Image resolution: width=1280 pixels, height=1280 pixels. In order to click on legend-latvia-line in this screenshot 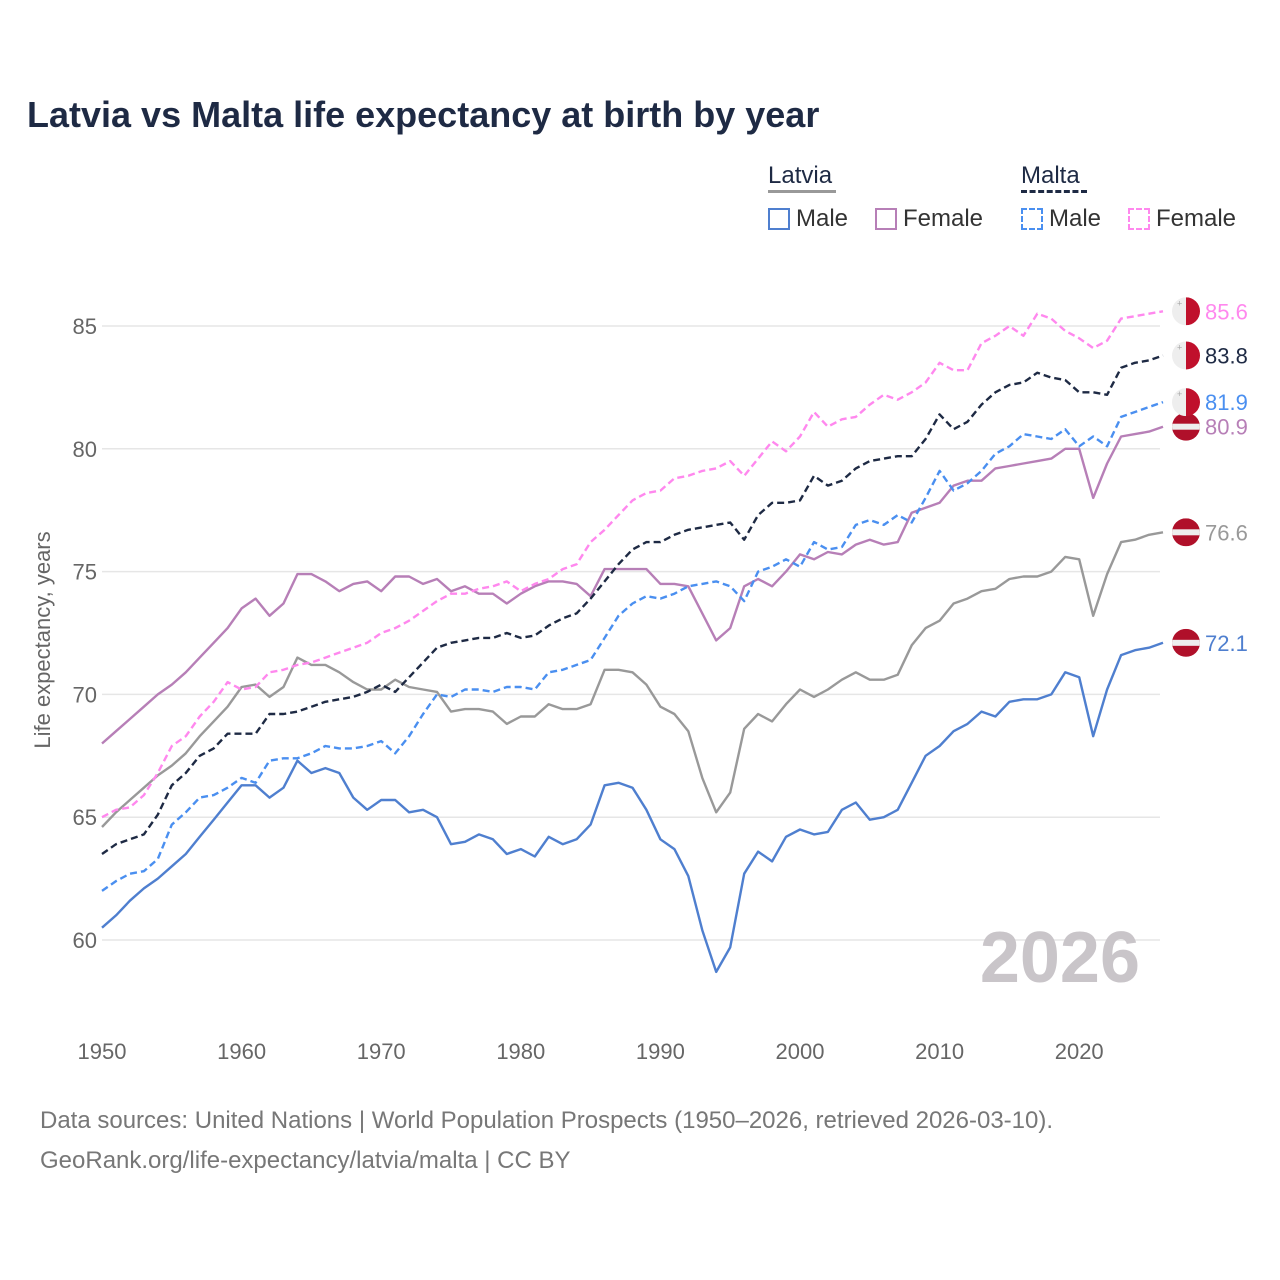, I will do `click(802, 191)`.